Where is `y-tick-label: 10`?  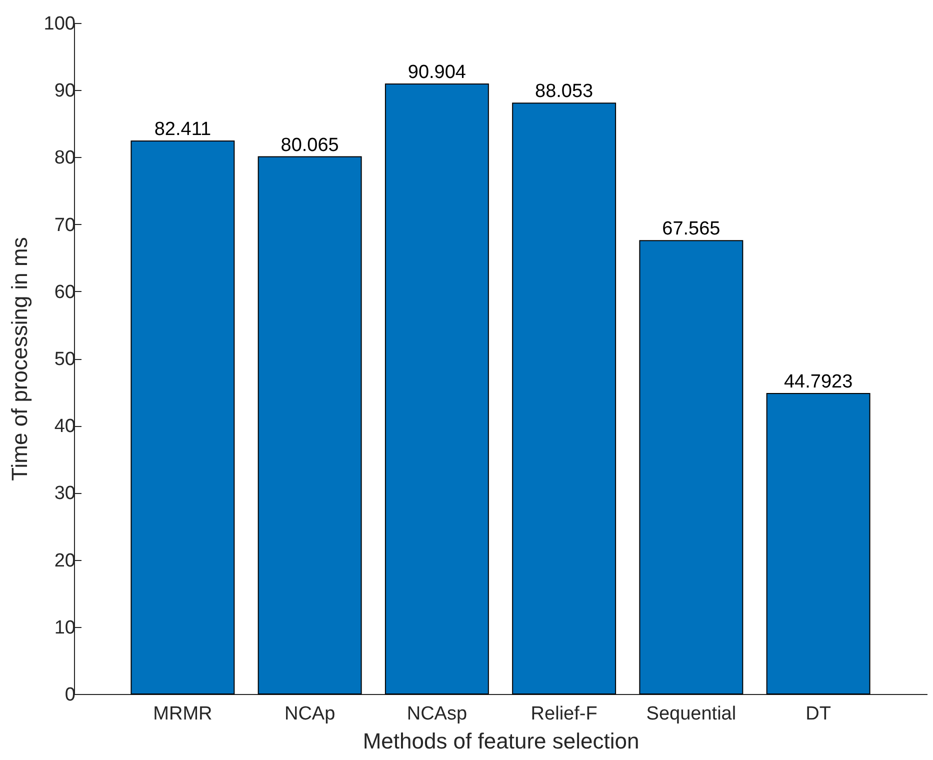
y-tick-label: 10 is located at coordinates (65, 627).